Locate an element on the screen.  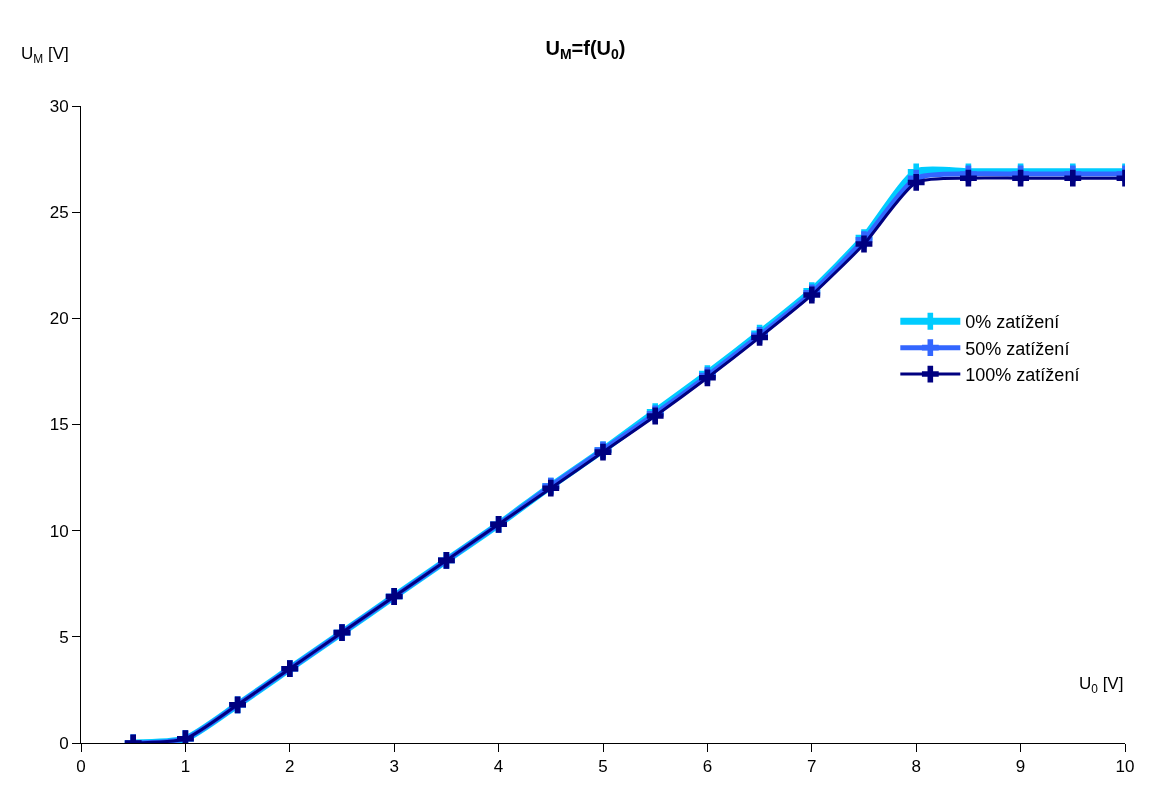
x-tick-label: 0 is located at coordinates (81, 767).